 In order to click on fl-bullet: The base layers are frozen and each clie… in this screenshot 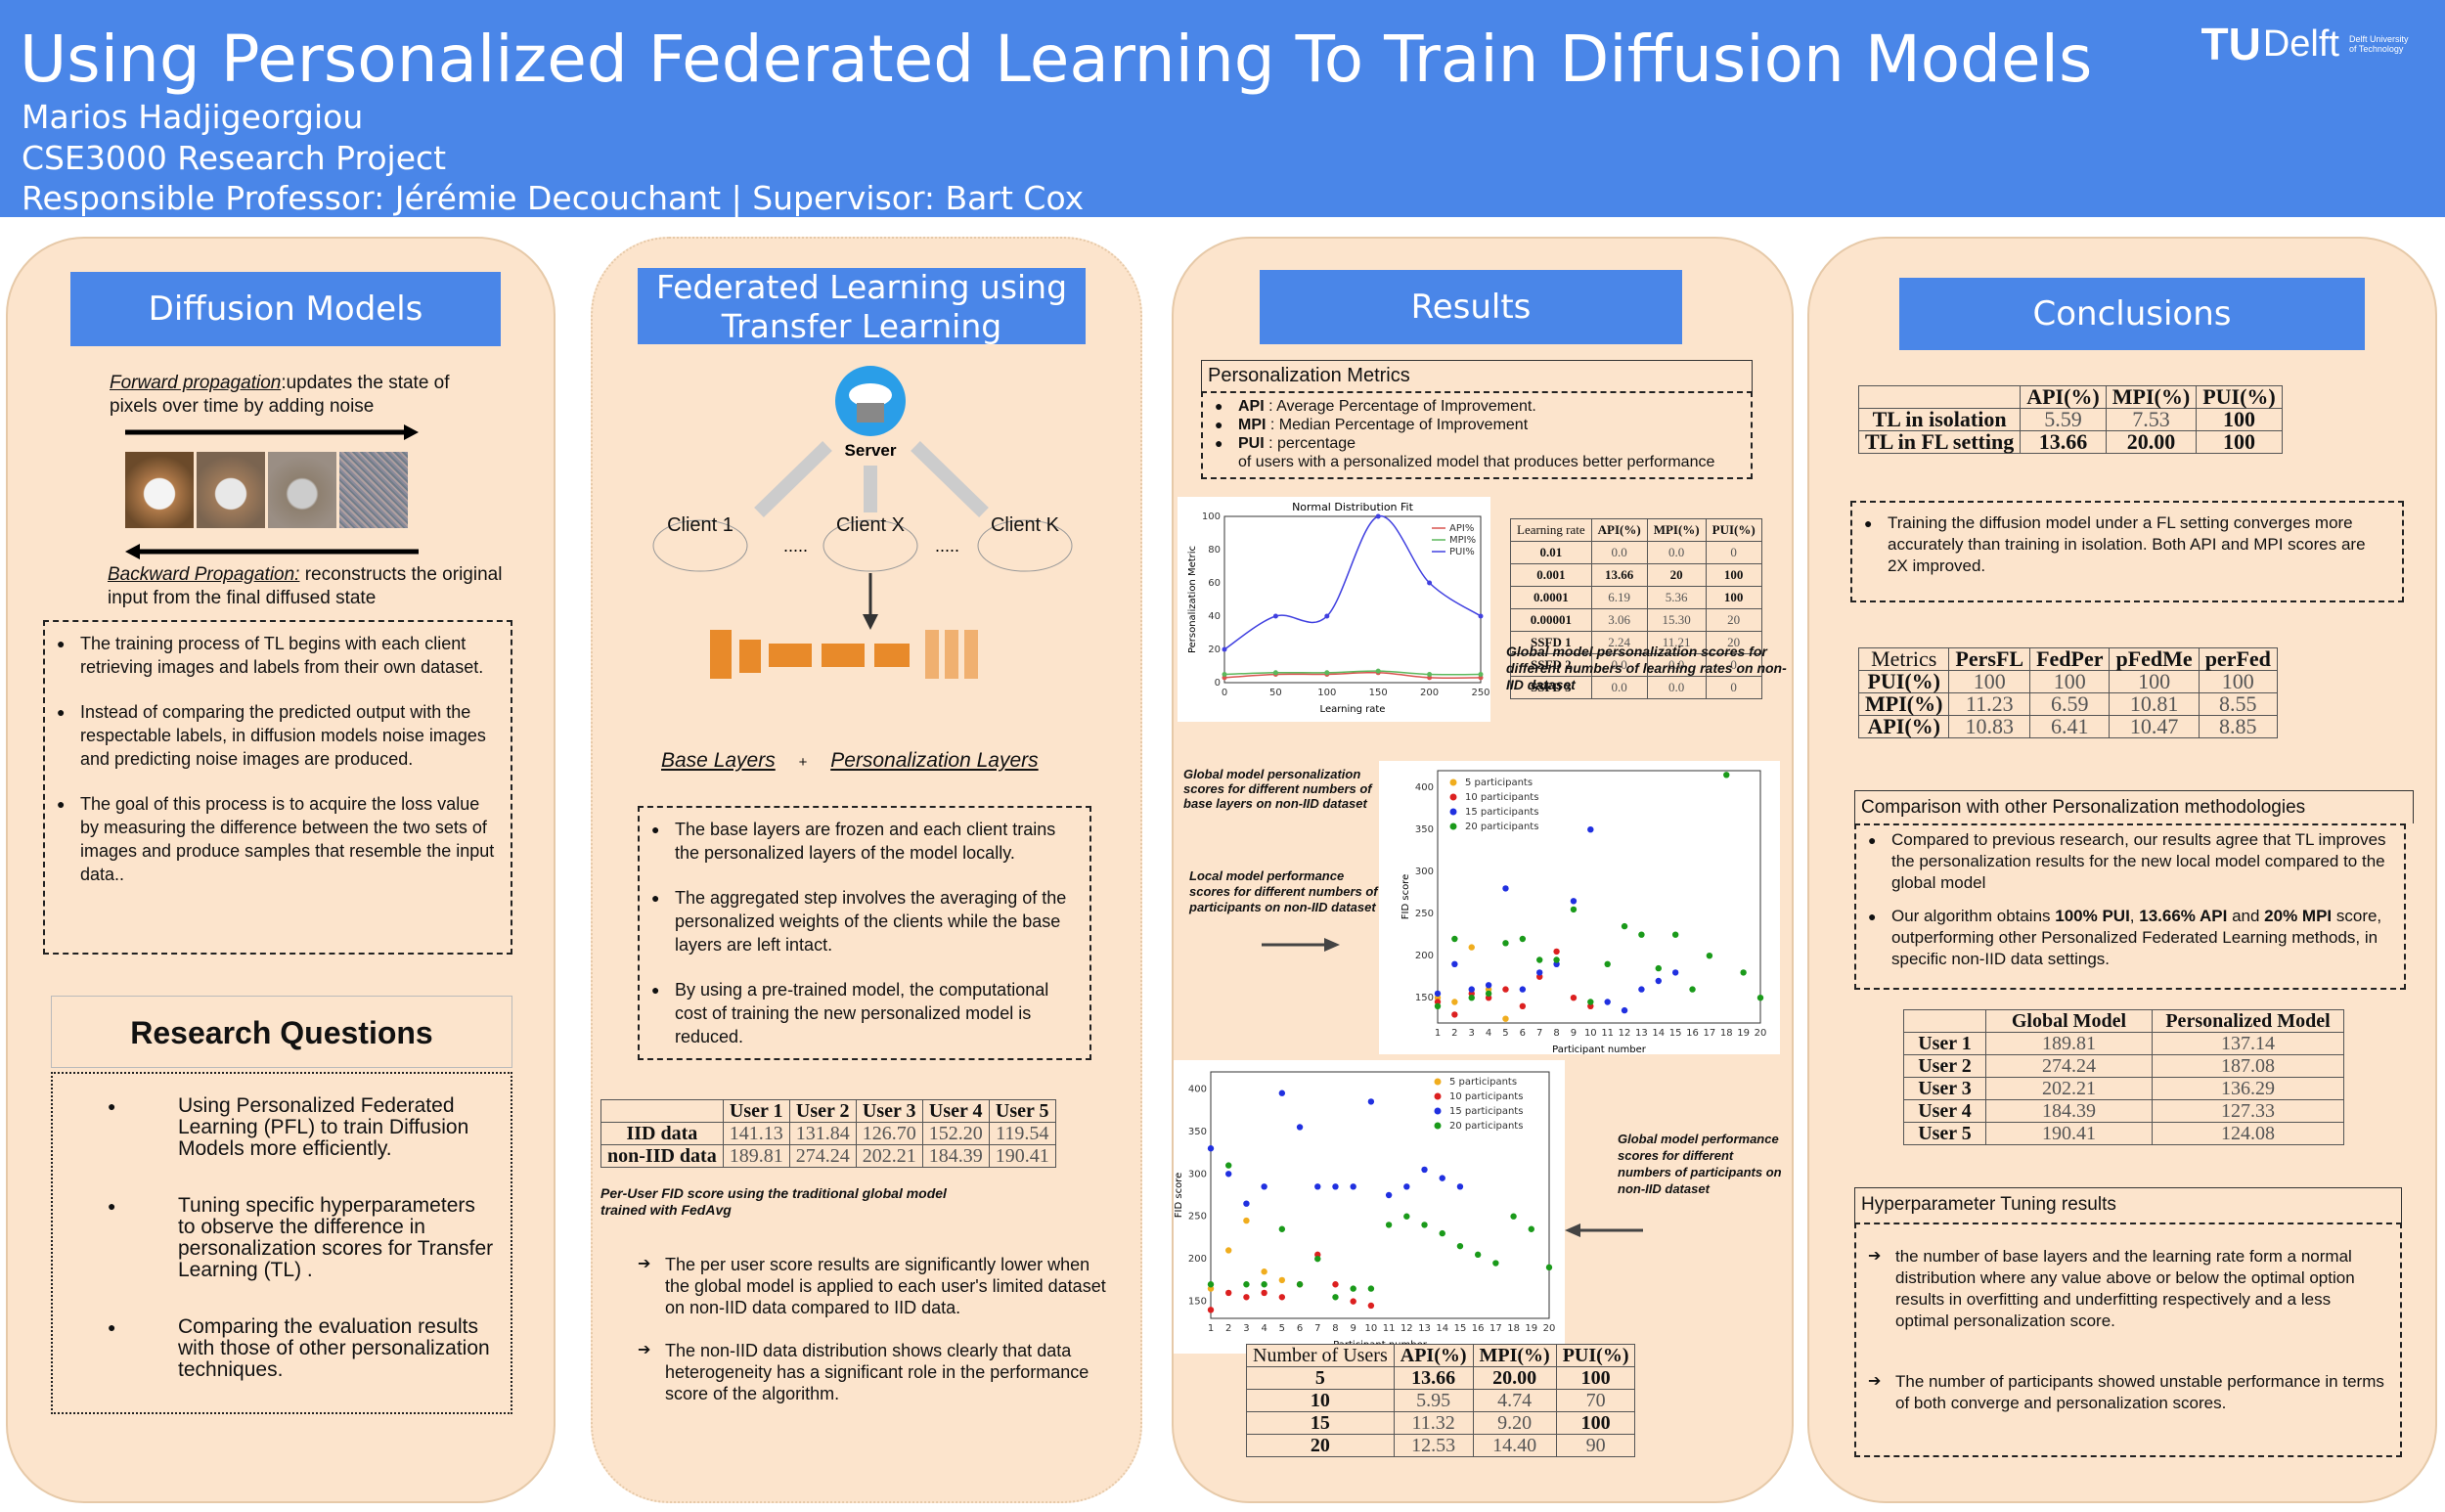, I will do `click(864, 842)`.